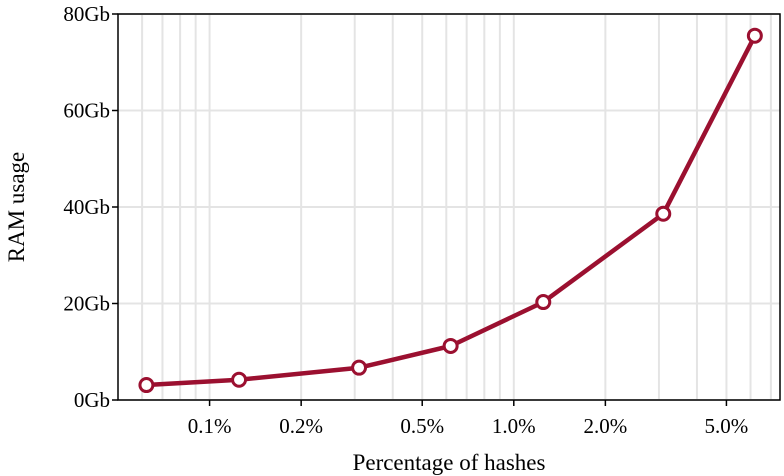 This screenshot has width=784, height=476. I want to click on x-tick-label: 1.0%, so click(514, 426).